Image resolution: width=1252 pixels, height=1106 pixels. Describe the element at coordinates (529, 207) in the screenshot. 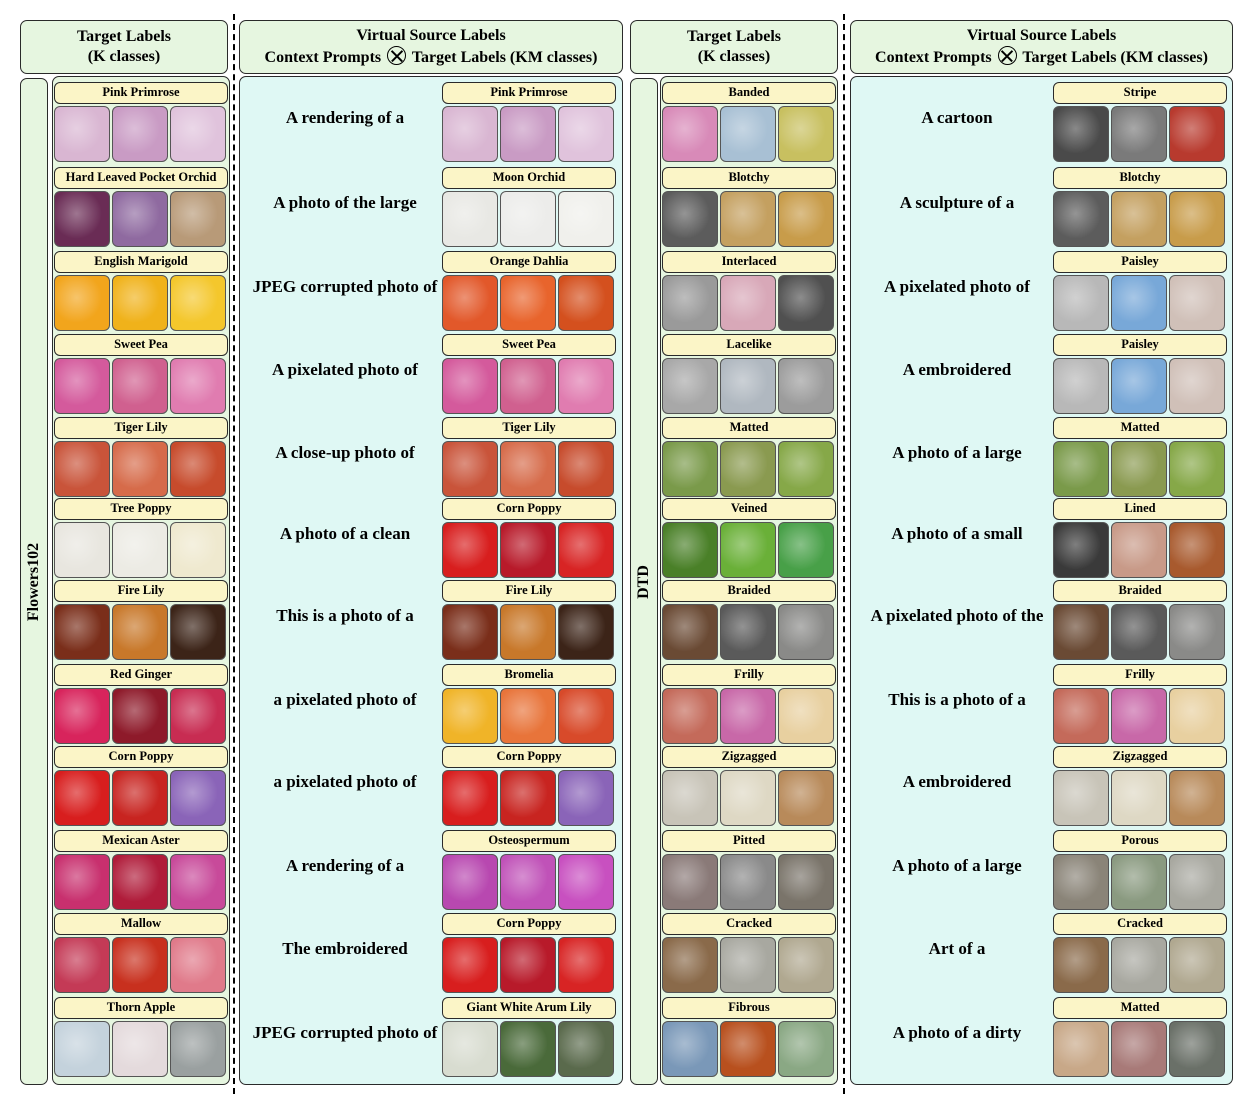

I see `label-entry: Moon Orchid` at that location.